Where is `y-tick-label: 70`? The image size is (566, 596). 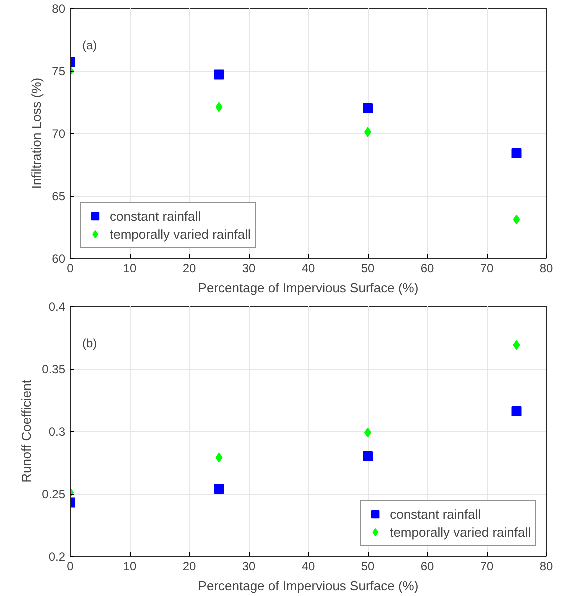 y-tick-label: 70 is located at coordinates (59, 134).